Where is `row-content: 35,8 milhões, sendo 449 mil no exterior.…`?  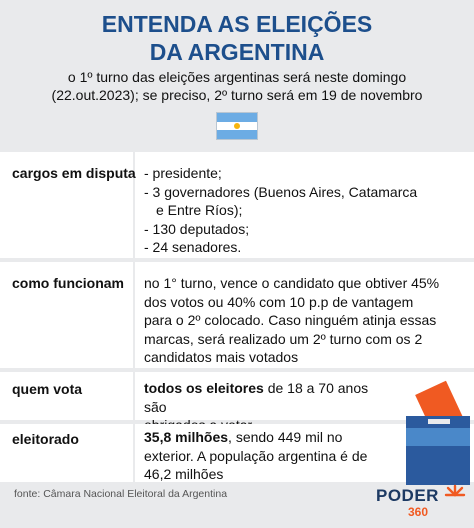
row-content: 35,8 milhões, sendo 449 mil no exterior.… is located at coordinates (264, 456).